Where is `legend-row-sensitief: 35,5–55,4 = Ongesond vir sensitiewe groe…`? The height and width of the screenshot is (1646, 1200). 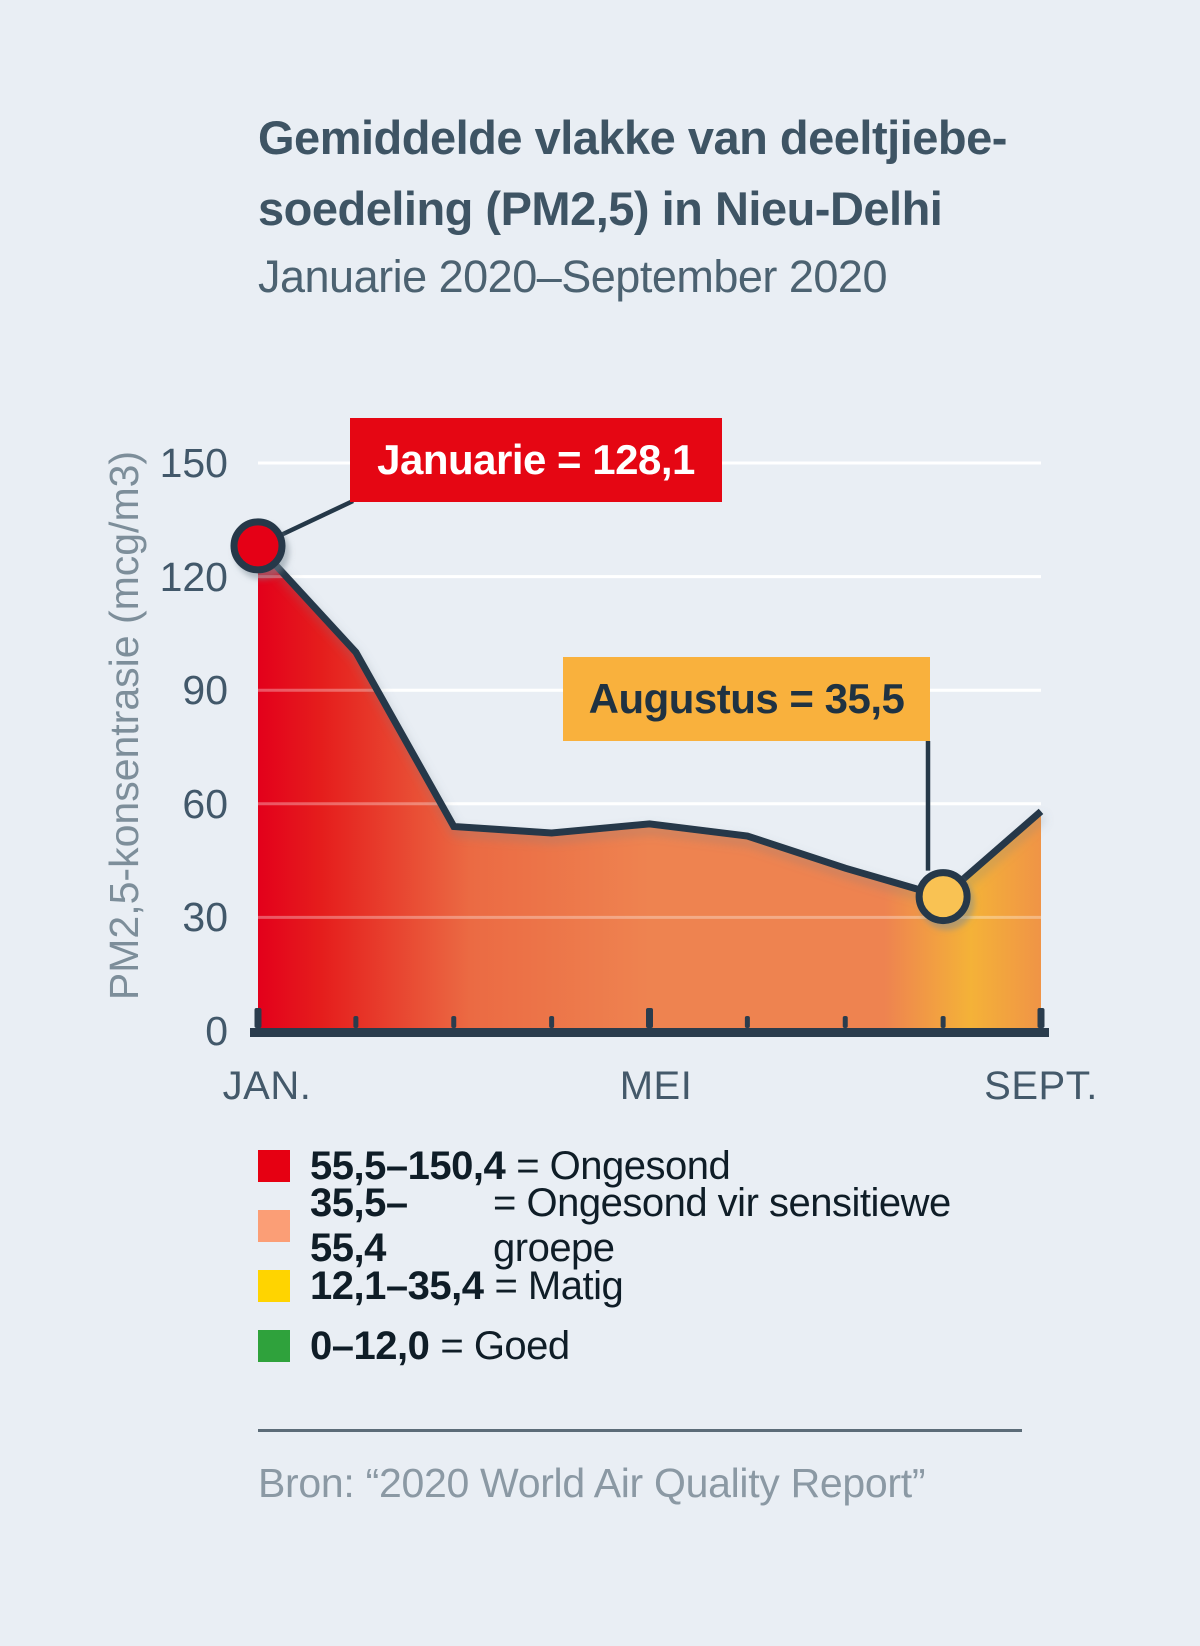
legend-row-sensitief: 35,5–55,4 = Ongesond vir sensitiewe groe… is located at coordinates (668, 1225).